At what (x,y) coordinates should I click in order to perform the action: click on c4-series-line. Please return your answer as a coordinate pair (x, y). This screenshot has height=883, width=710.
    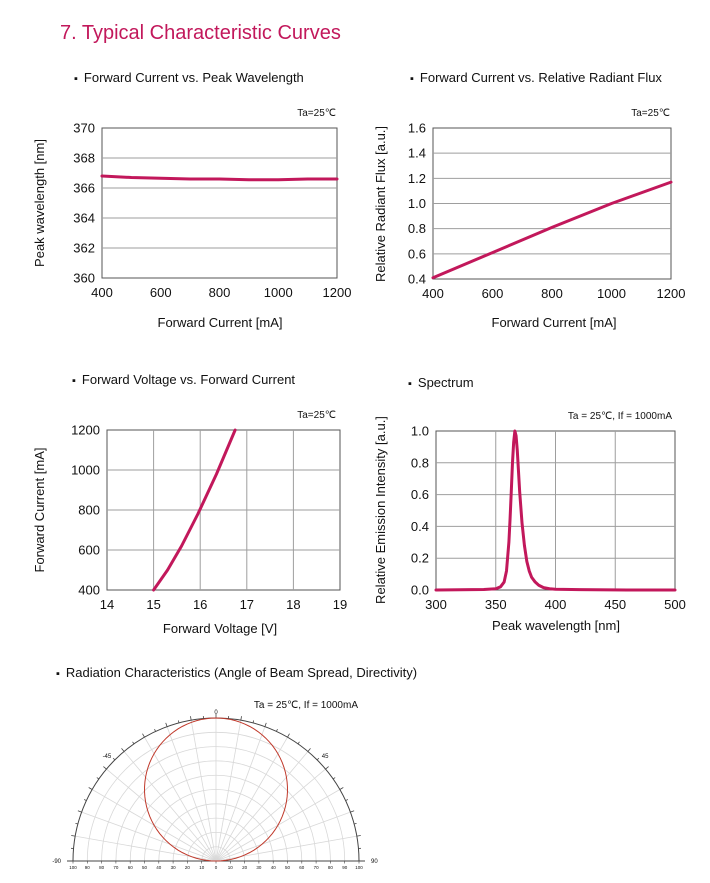
    Looking at the image, I should click on (555, 510).